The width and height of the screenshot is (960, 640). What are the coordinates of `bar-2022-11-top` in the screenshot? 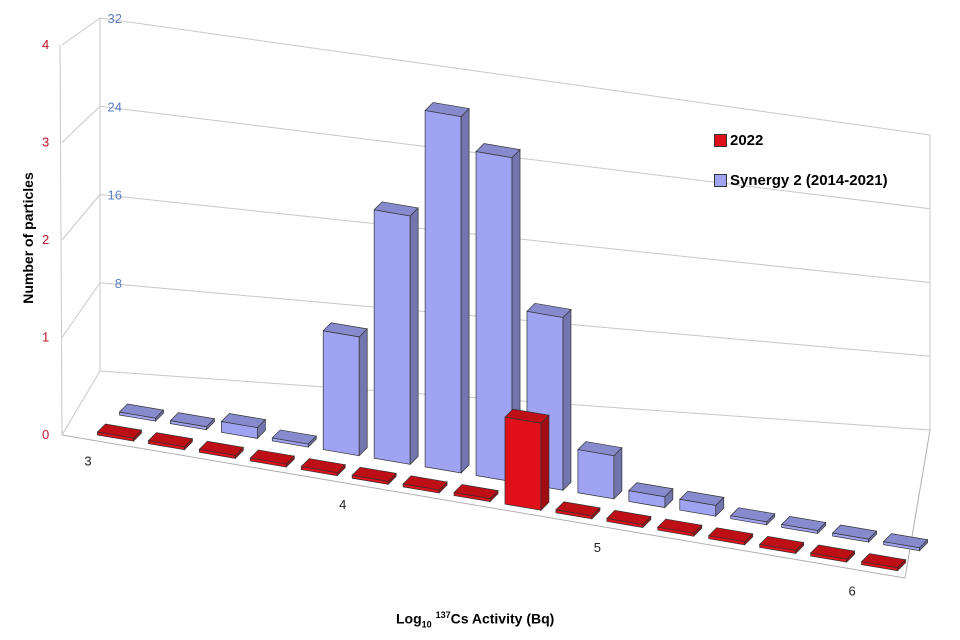 It's located at (680, 526).